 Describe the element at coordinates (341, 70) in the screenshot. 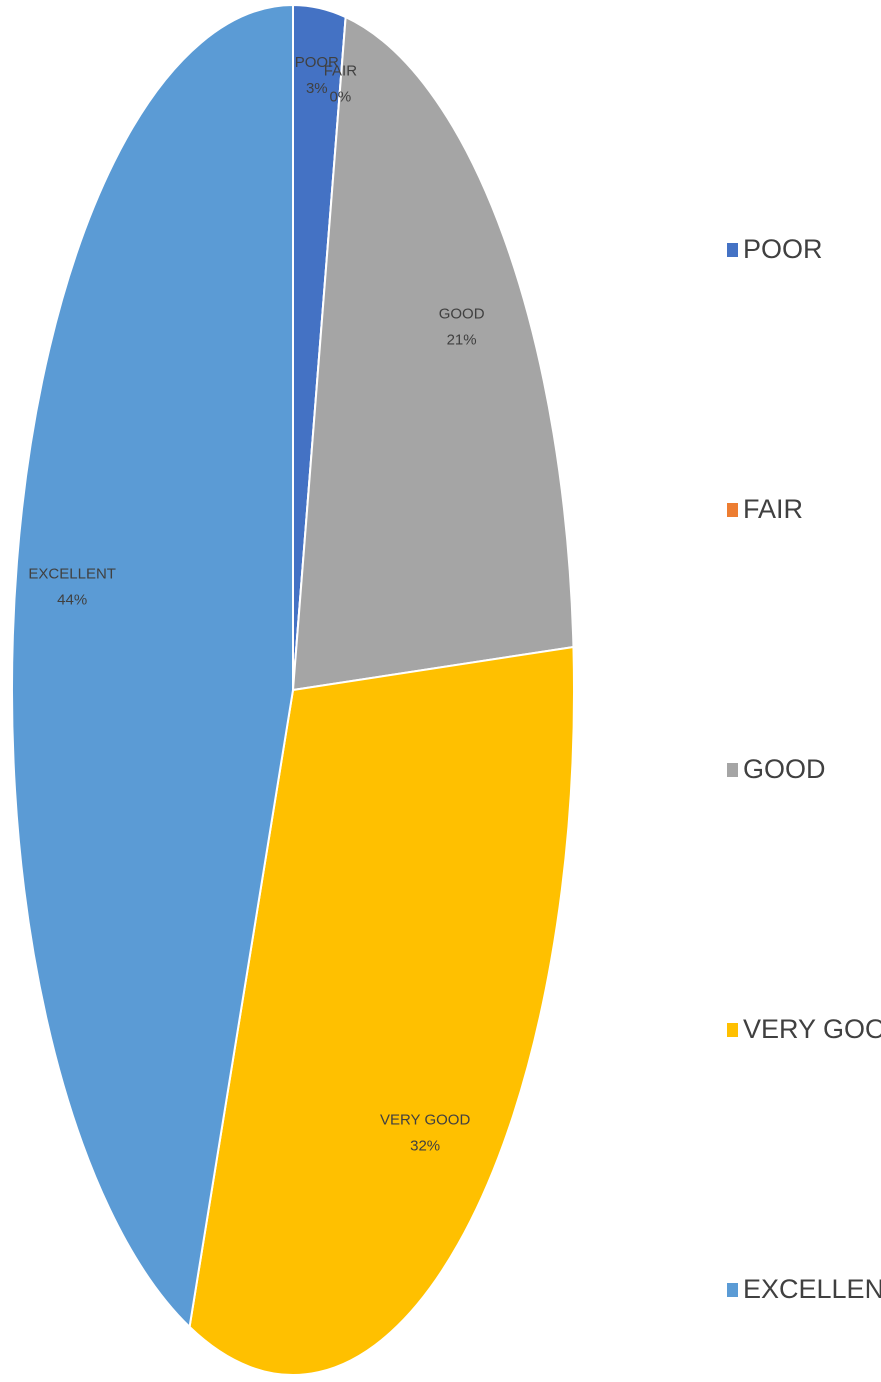

I see `data-label-category: FAIR` at that location.